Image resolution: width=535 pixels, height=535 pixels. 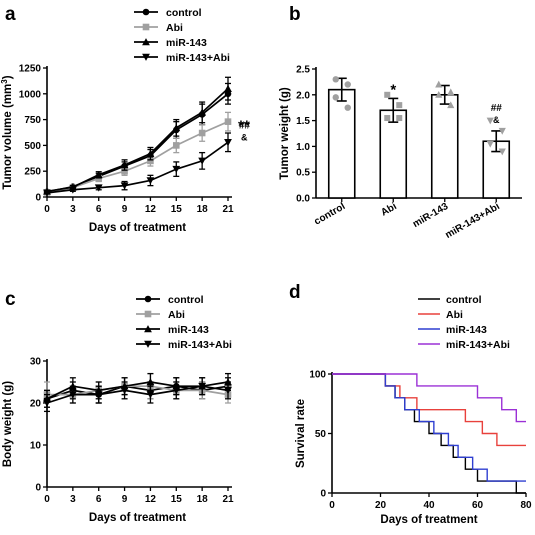 What do you see at coordinates (36, 362) in the screenshot?
I see `y-tick-label: 30` at bounding box center [36, 362].